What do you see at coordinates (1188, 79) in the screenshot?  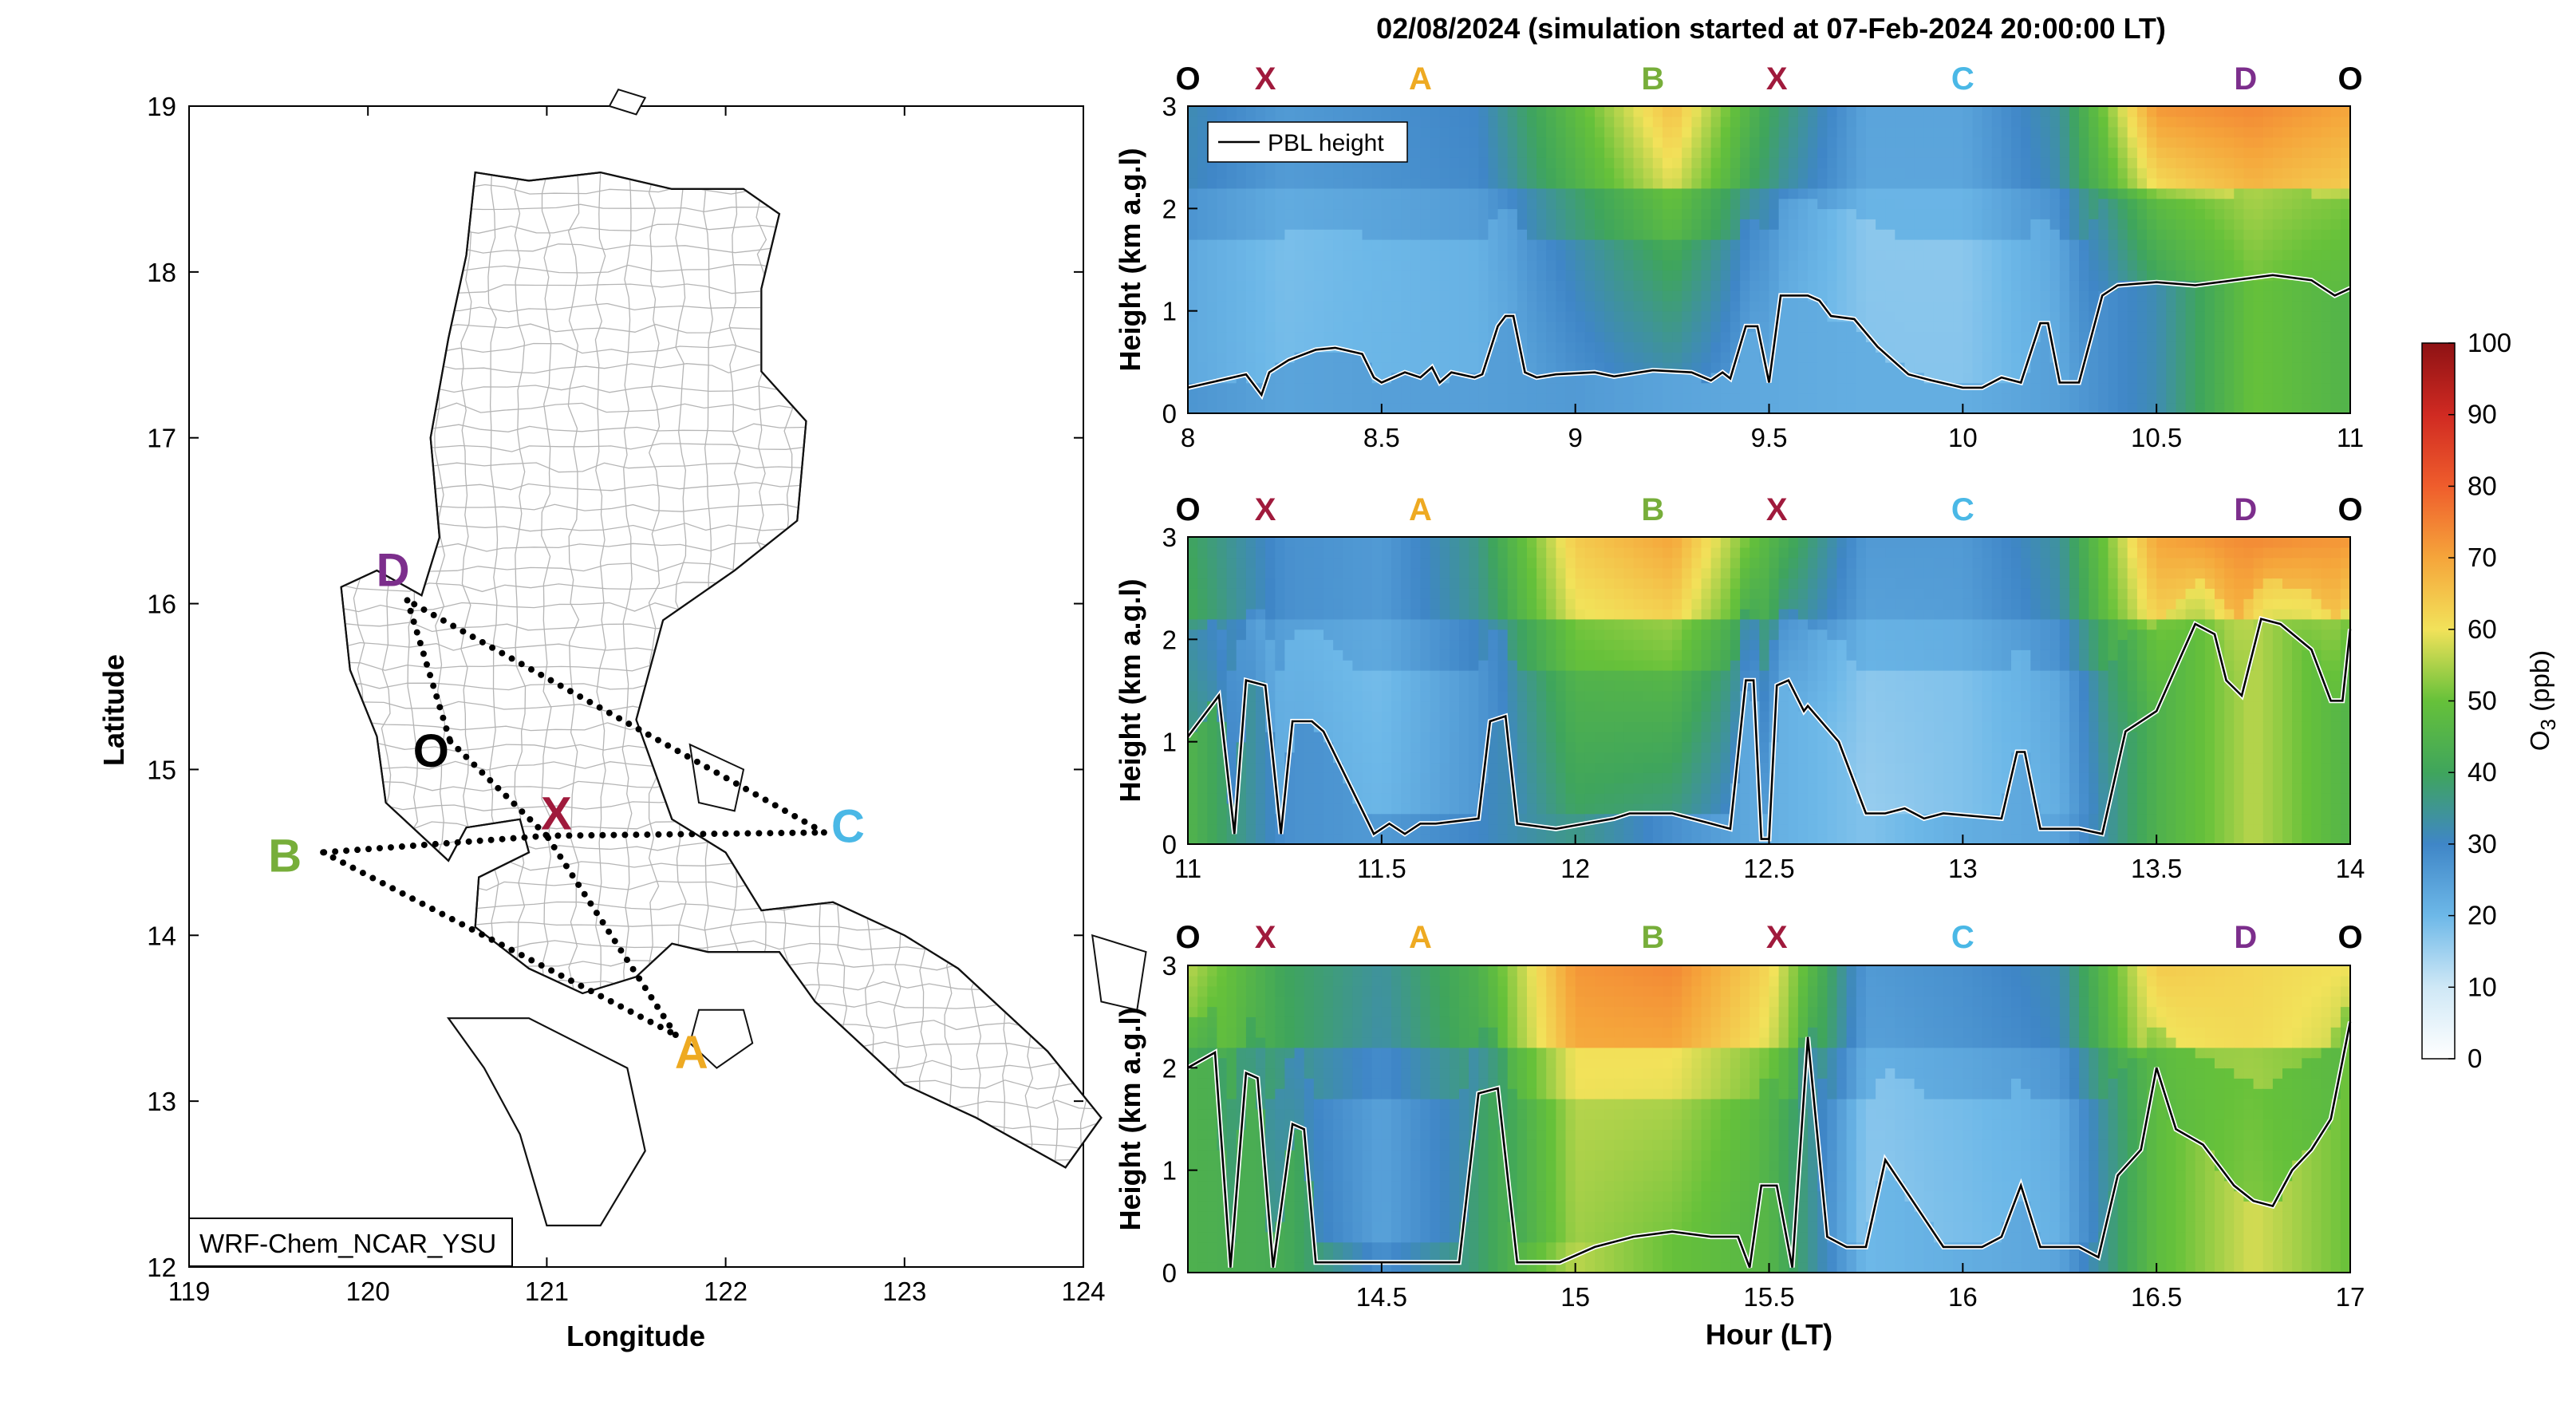 I see `route-label-o: O` at bounding box center [1188, 79].